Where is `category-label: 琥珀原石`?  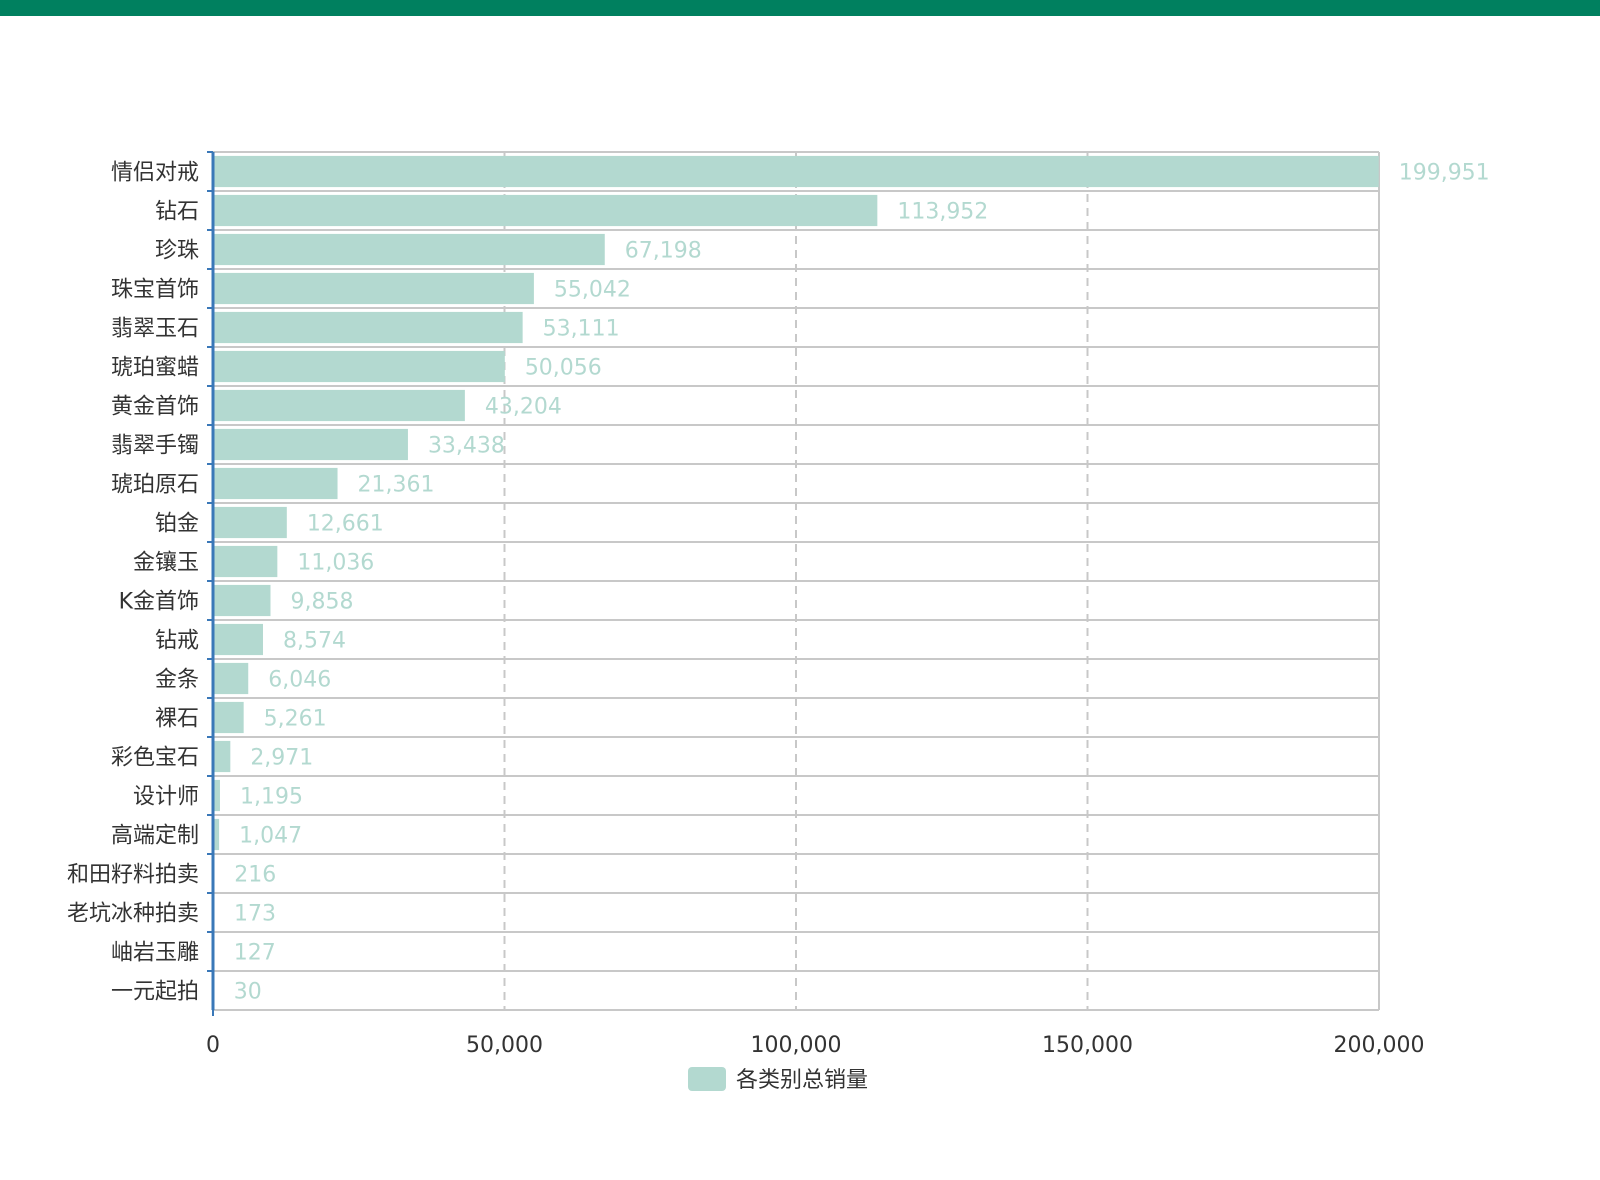 category-label: 琥珀原石 is located at coordinates (155, 485).